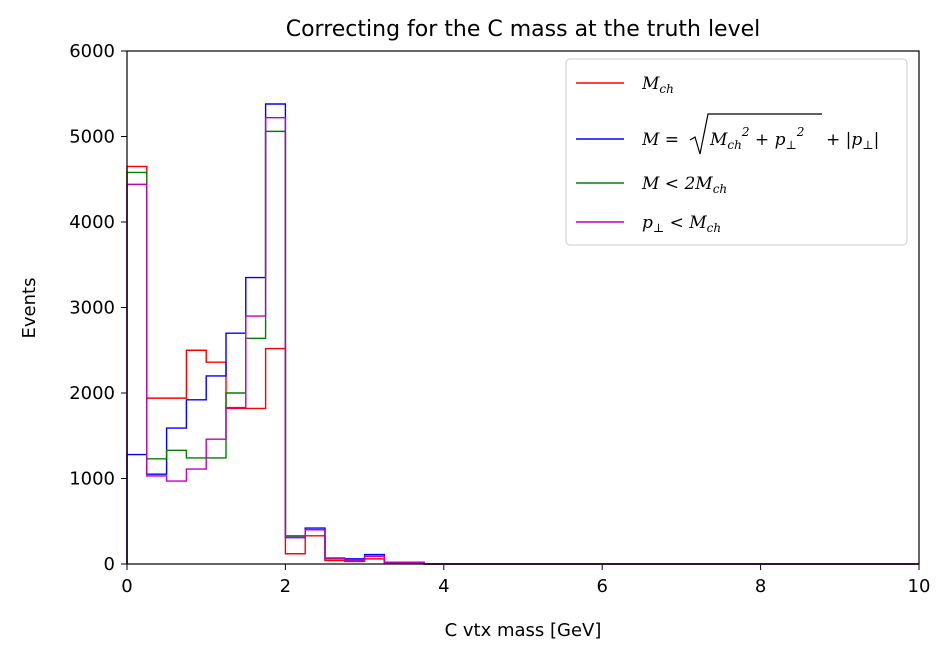  What do you see at coordinates (523, 630) in the screenshot?
I see `x-axis-title: C vtx mass [GeV]` at bounding box center [523, 630].